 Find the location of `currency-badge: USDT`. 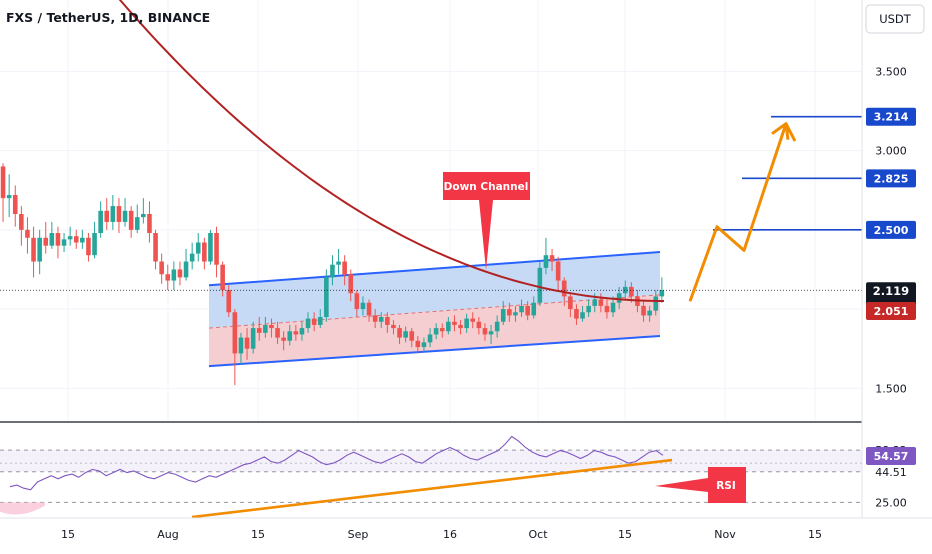

currency-badge: USDT is located at coordinates (895, 19).